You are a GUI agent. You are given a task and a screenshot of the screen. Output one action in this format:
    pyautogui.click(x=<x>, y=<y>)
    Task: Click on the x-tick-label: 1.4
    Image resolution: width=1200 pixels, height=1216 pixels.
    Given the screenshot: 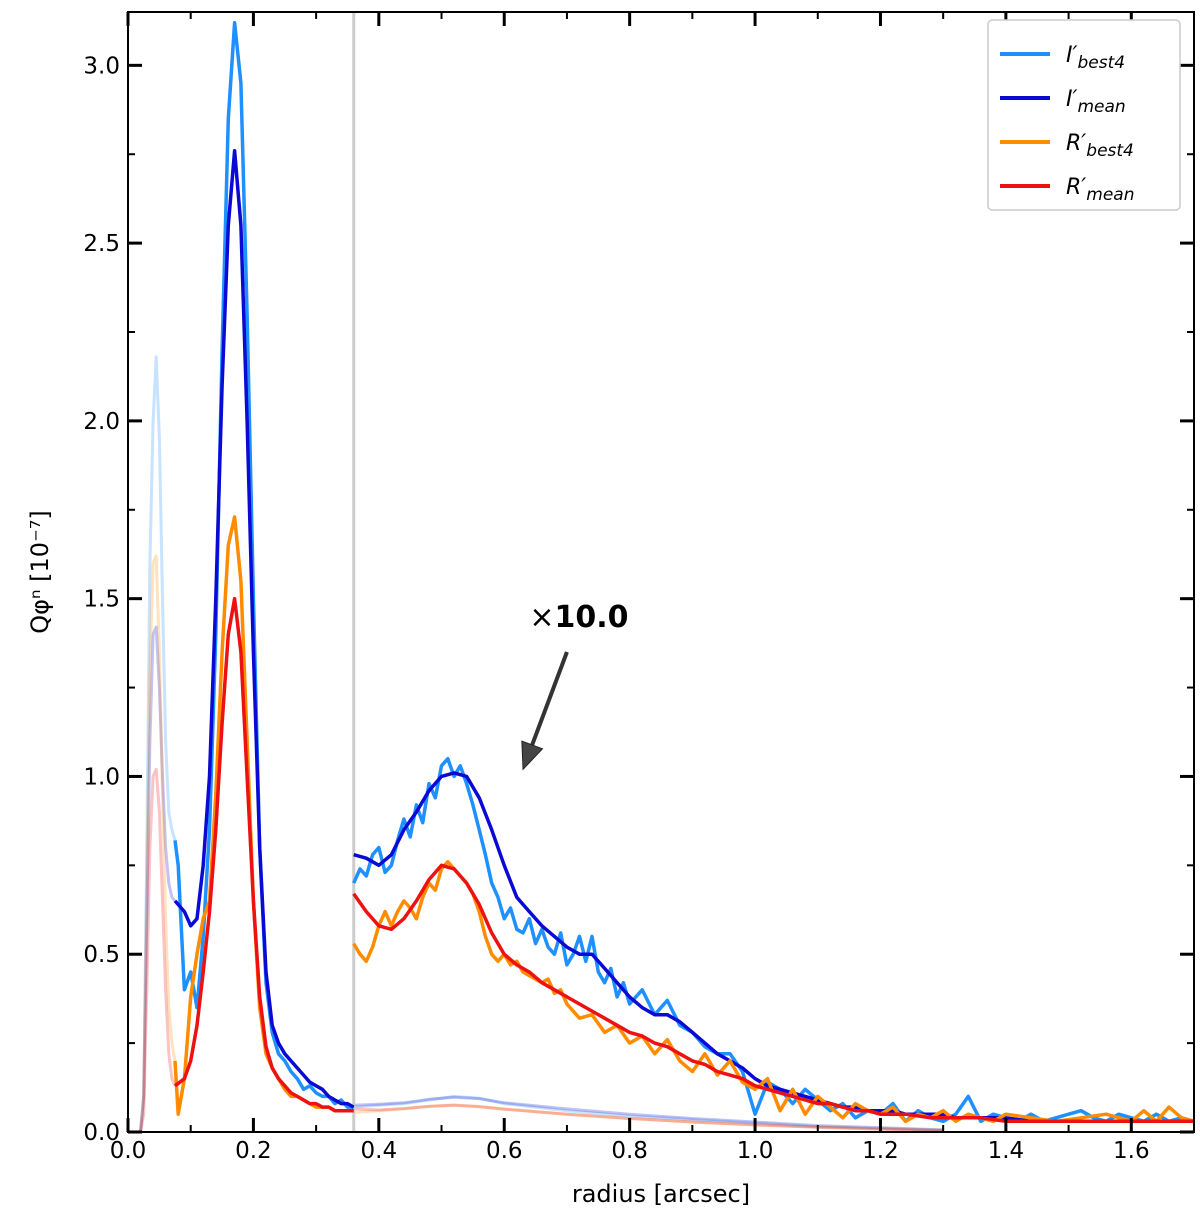 What is the action you would take?
    pyautogui.click(x=1006, y=1151)
    